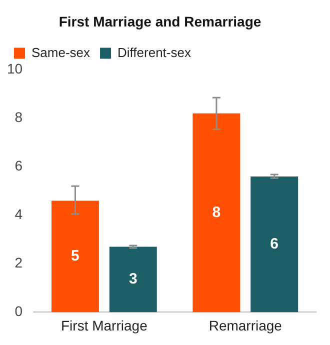  Describe the element at coordinates (18, 262) in the screenshot. I see `y-tick-label: 2` at that location.